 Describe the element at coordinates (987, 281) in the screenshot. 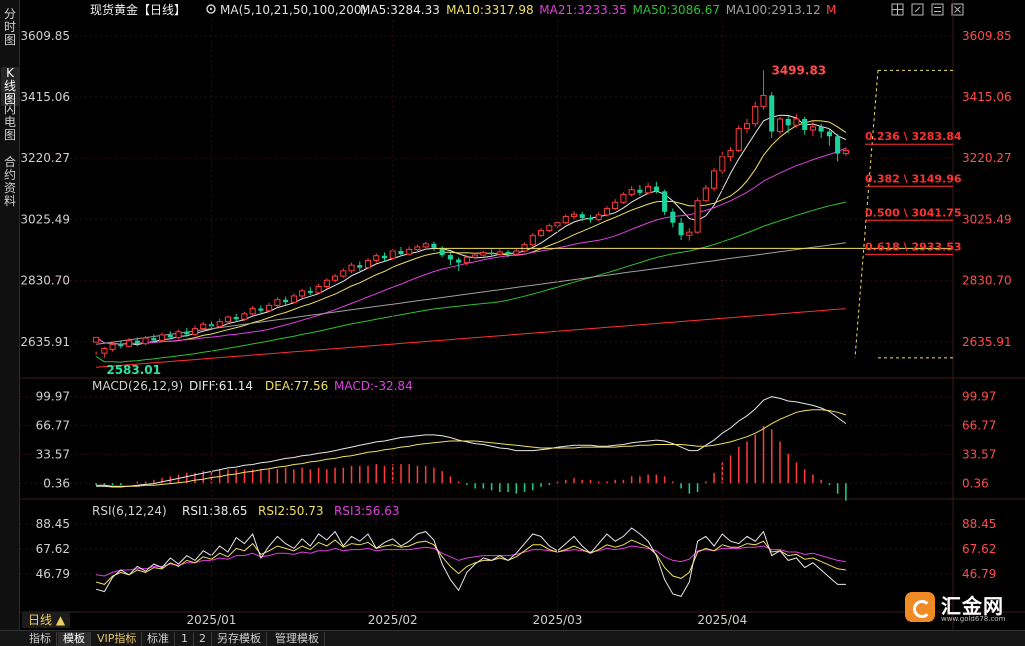

I see `price-tick-right: 2830.70` at that location.